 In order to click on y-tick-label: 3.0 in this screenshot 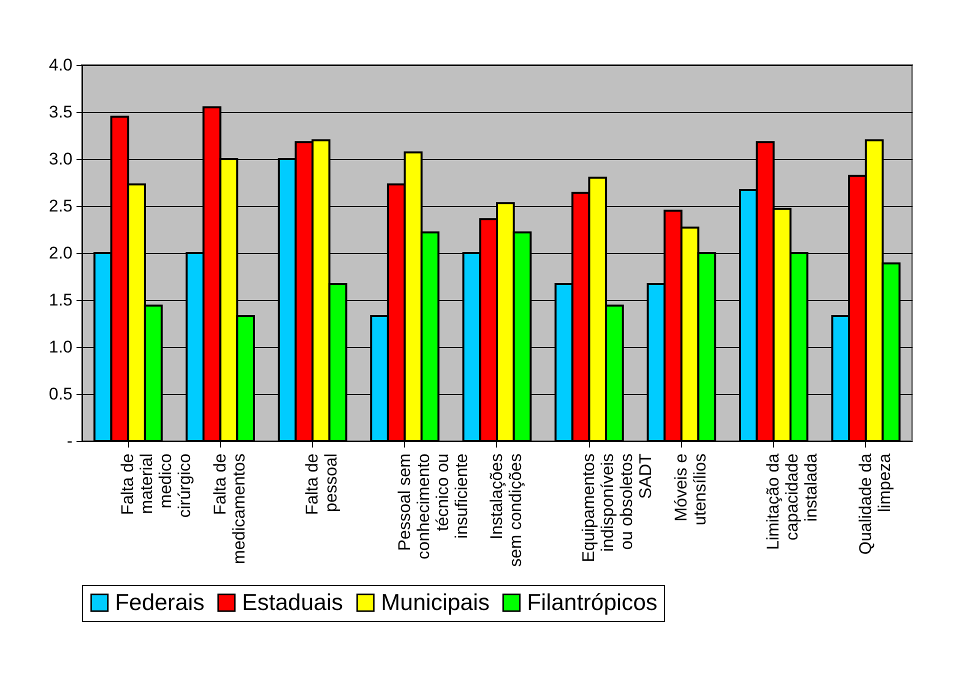, I will do `click(60, 159)`.